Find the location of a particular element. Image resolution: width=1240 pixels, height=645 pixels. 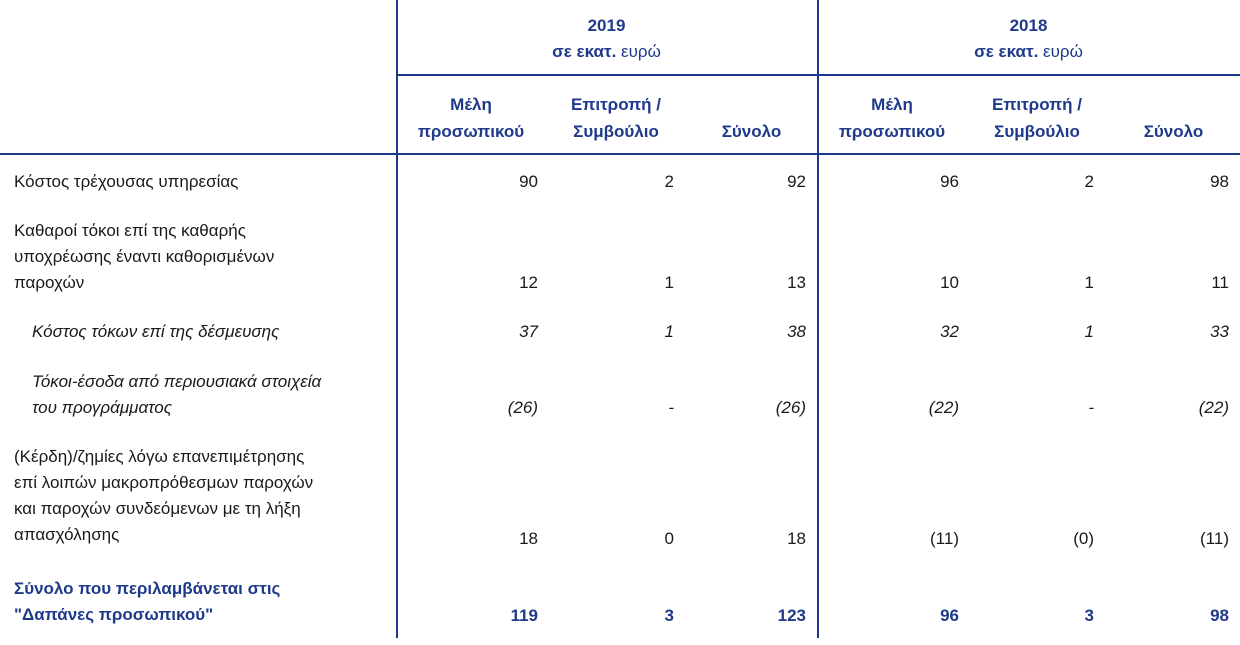

cell-value: 96 is located at coordinates (949, 181).